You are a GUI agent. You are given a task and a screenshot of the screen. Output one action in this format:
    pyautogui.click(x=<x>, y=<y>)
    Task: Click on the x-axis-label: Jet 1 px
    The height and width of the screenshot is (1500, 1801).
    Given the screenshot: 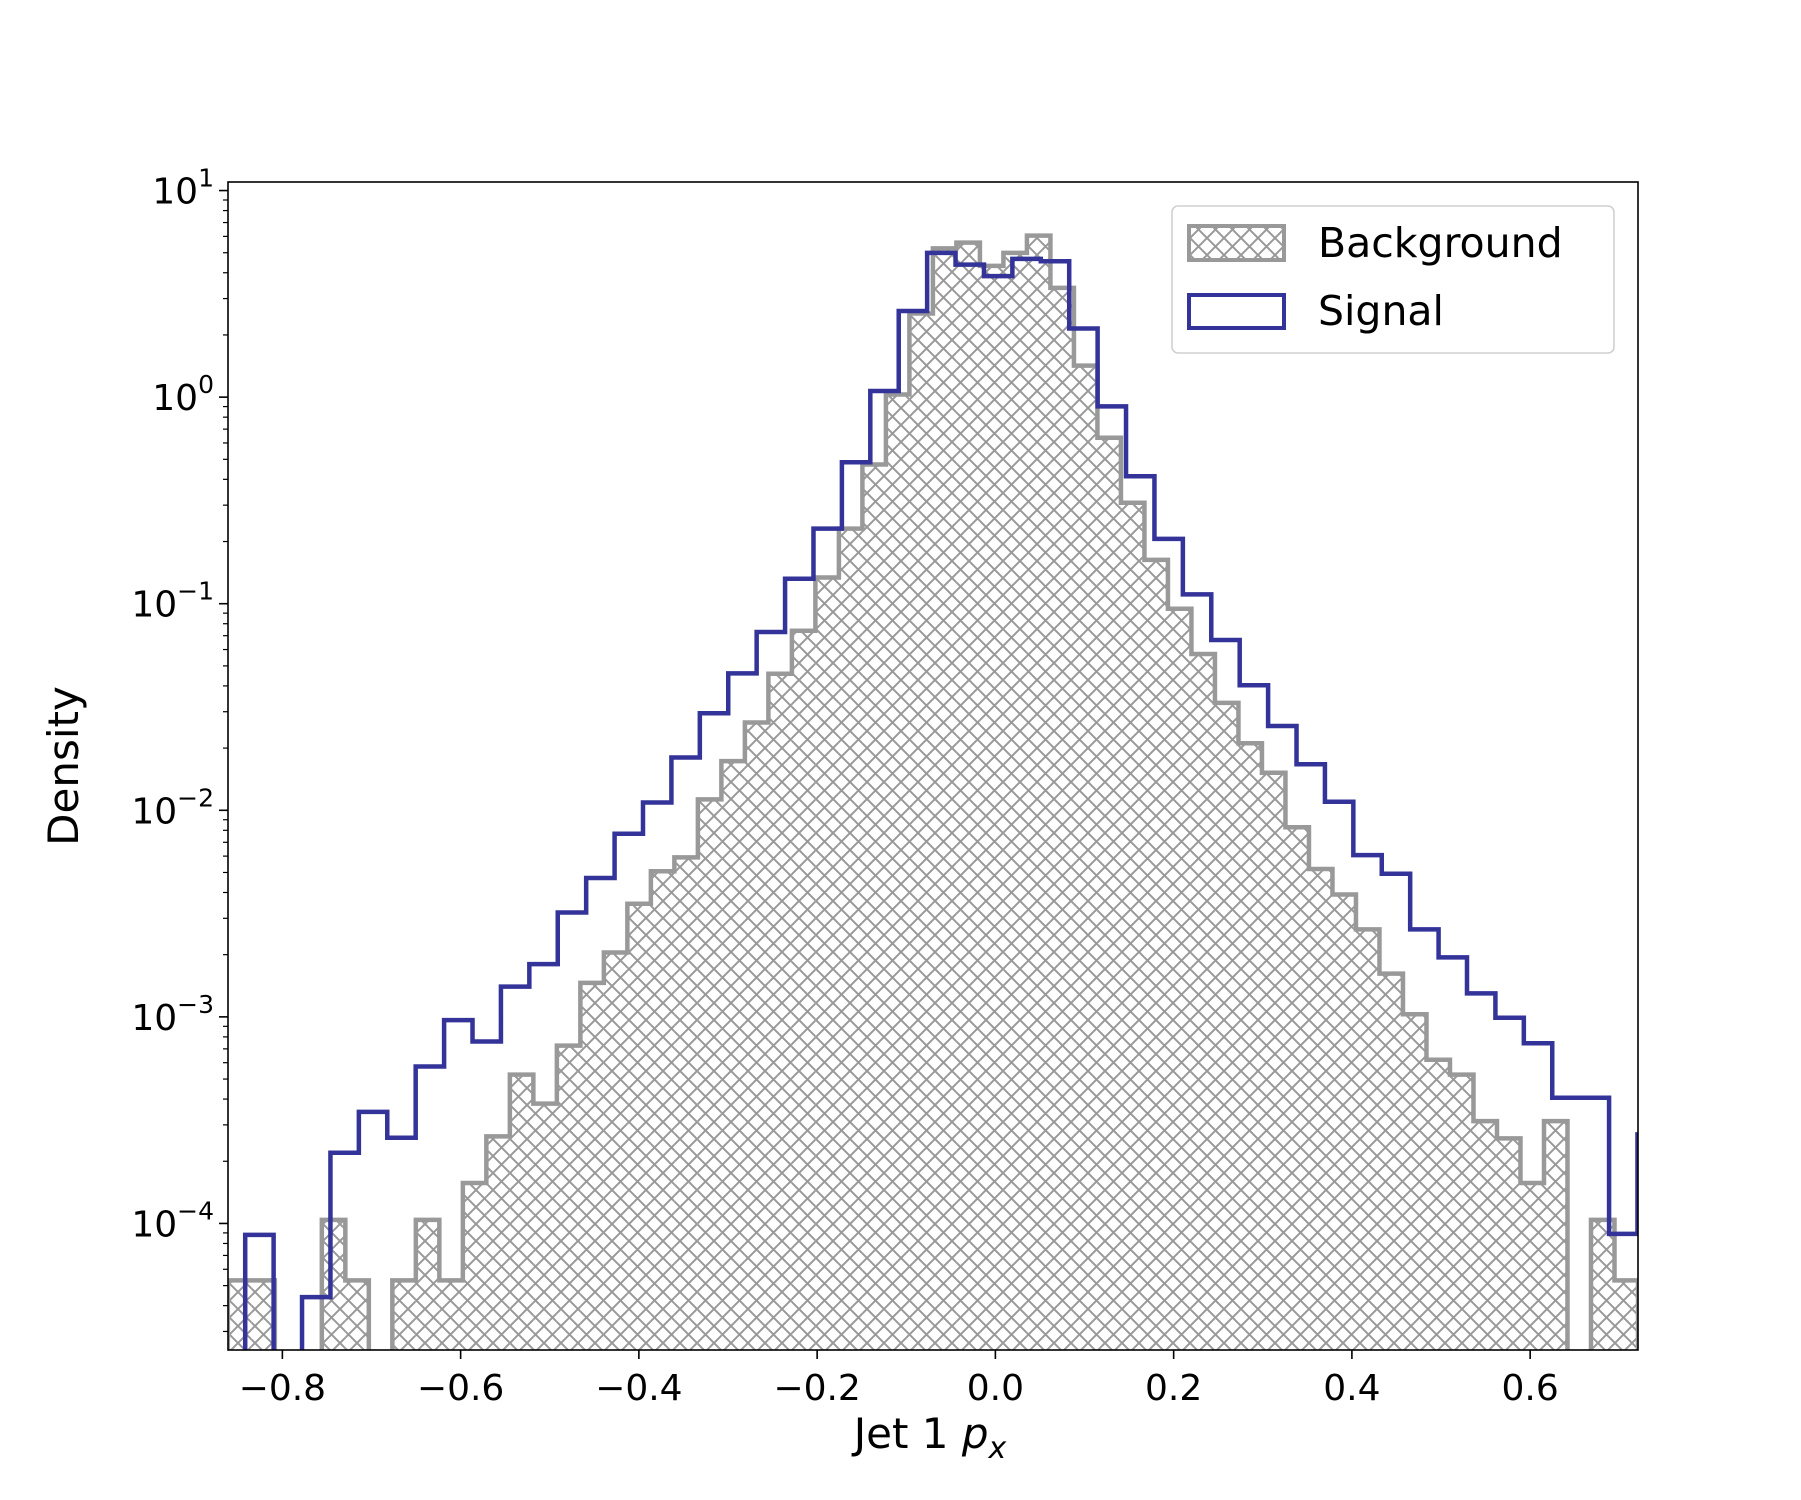 What is the action you would take?
    pyautogui.click(x=929, y=1437)
    